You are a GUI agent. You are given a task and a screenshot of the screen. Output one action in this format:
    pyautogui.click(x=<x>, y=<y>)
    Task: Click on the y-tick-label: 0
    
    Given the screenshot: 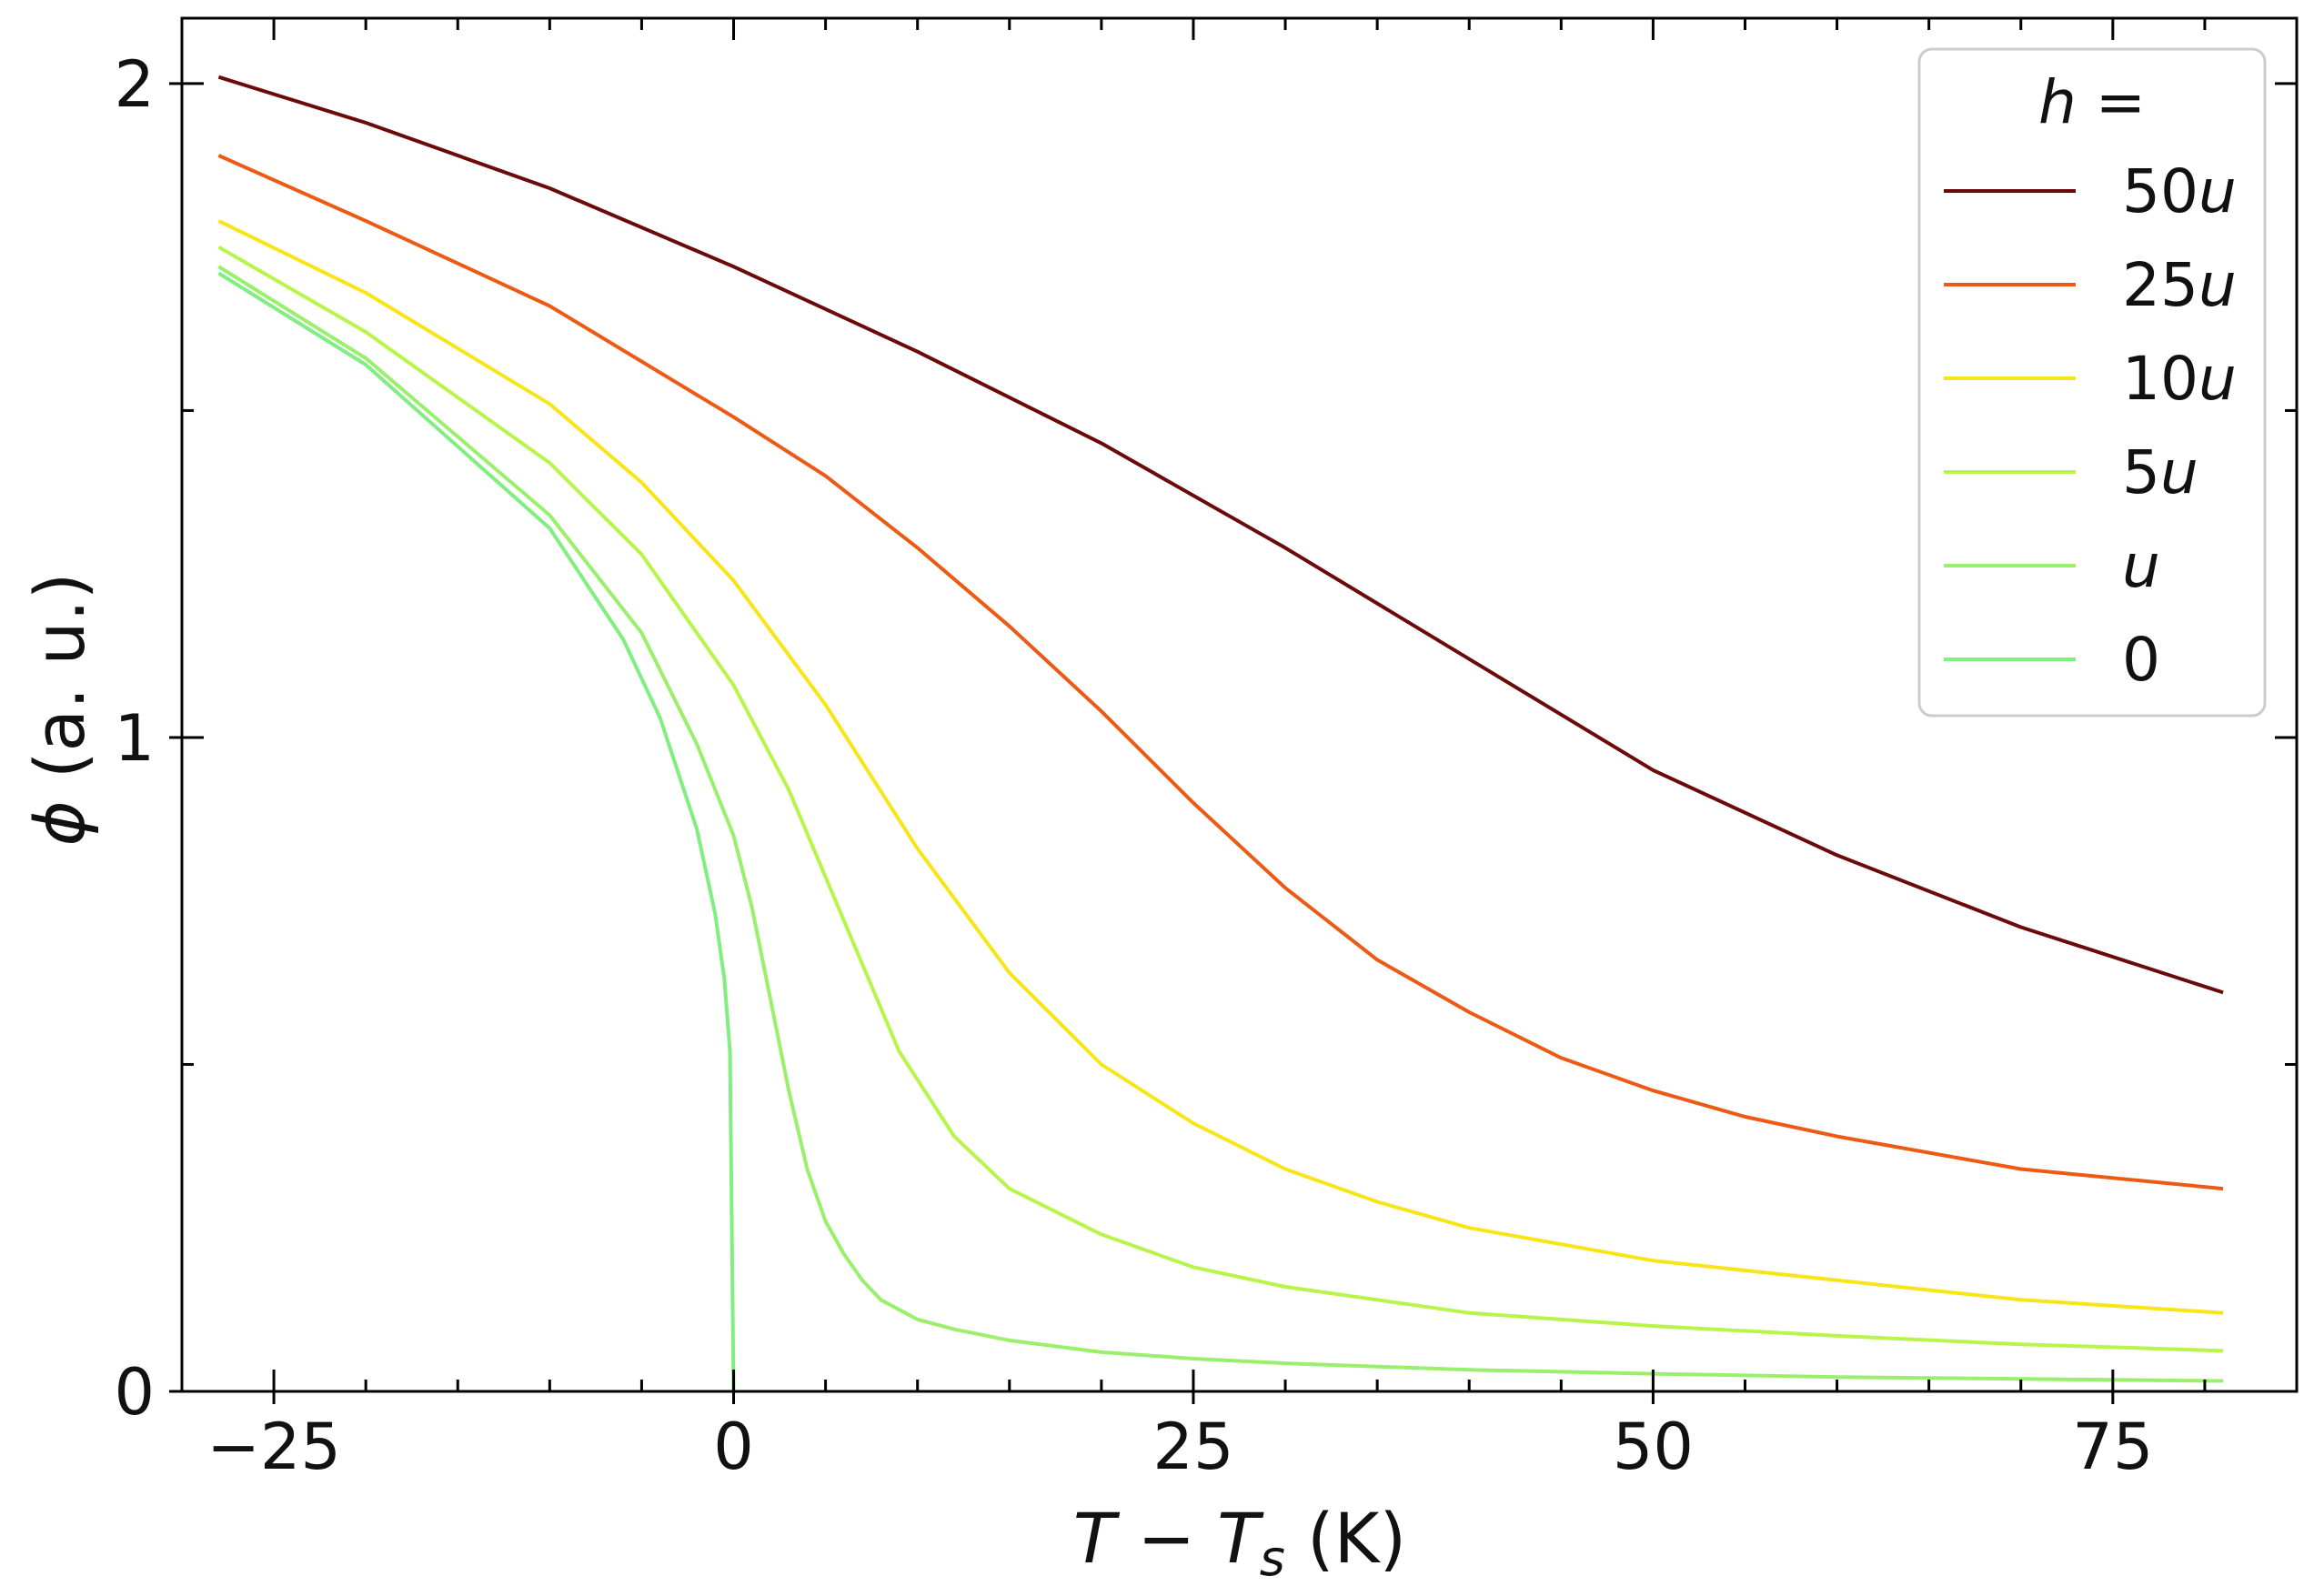 What is the action you would take?
    pyautogui.click(x=134, y=1392)
    